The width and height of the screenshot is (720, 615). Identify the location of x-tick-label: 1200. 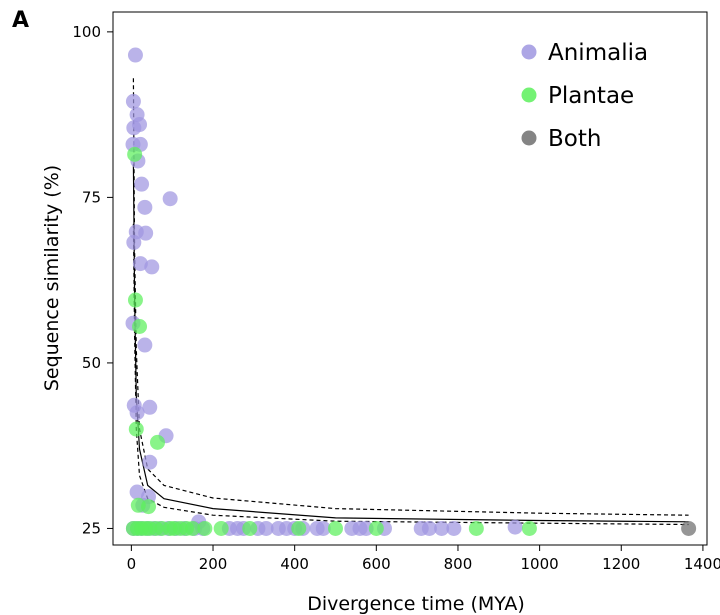
(621, 564).